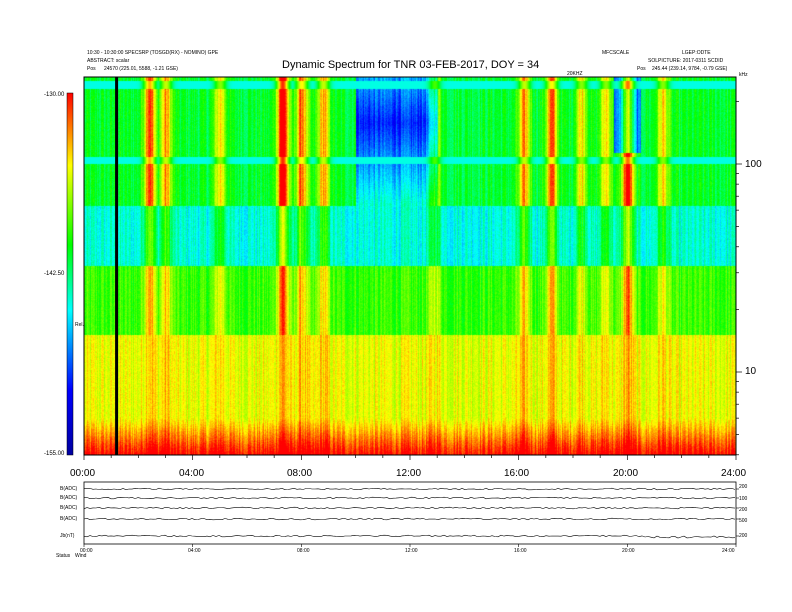 This screenshot has width=792, height=612. Describe the element at coordinates (194, 551) in the screenshot. I see `bottom-x-tick-1: 04:00` at that location.